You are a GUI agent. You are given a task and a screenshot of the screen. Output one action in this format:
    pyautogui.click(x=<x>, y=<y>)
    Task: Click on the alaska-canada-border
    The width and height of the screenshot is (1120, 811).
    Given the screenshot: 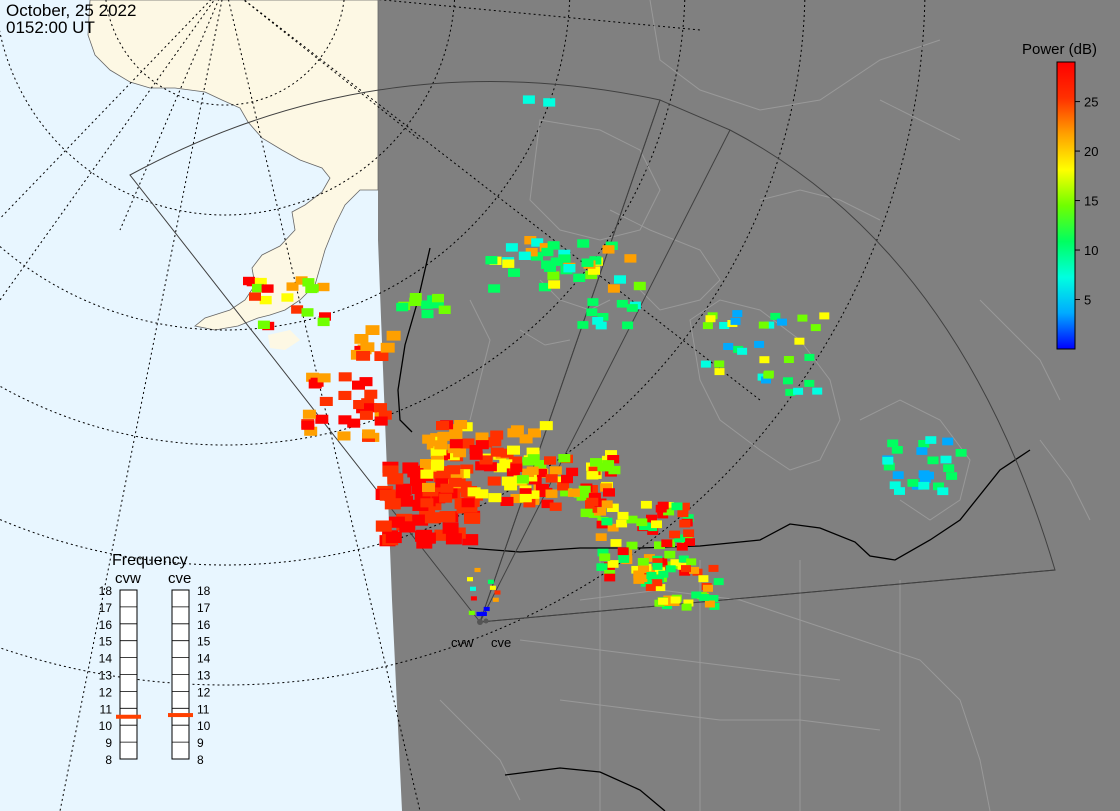 What is the action you would take?
    pyautogui.click(x=414, y=340)
    